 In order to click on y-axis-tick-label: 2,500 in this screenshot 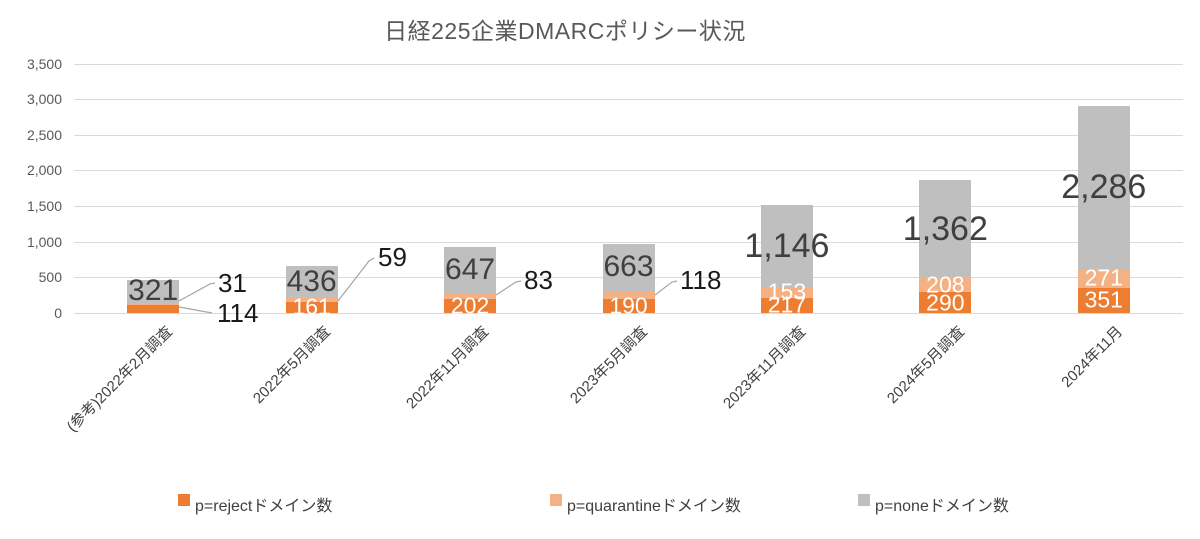, I will do `click(44, 134)`.